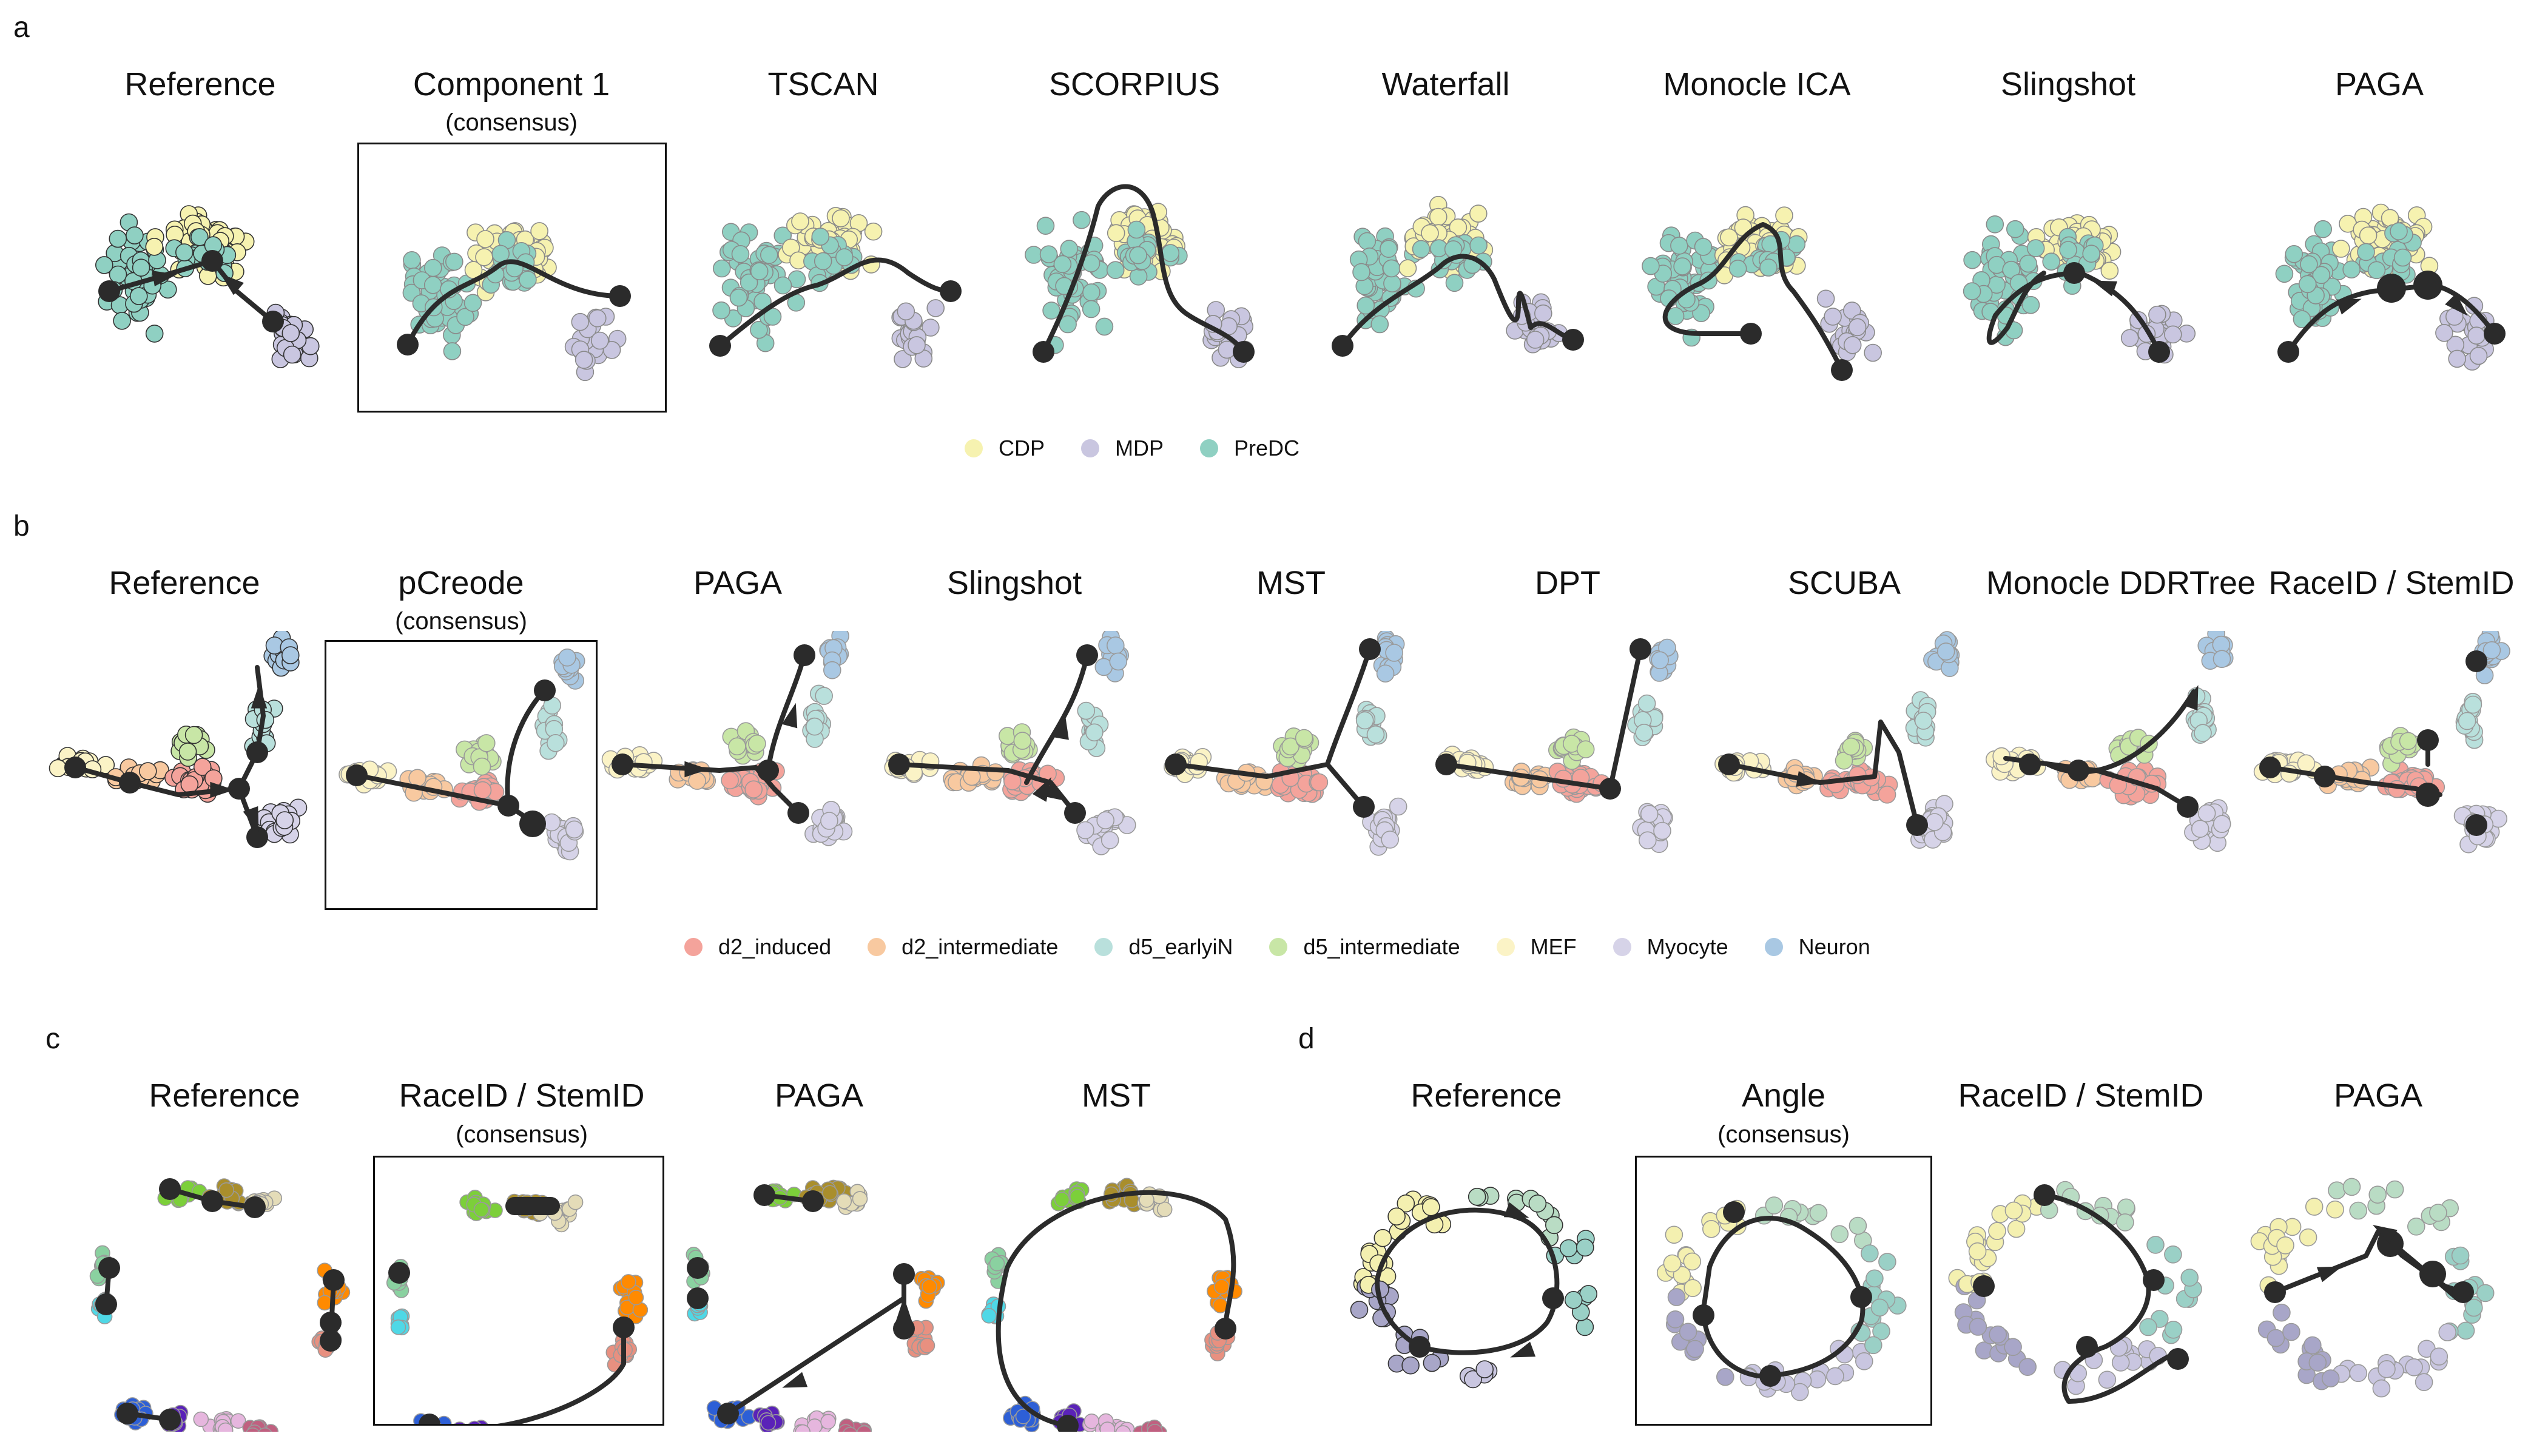  What do you see at coordinates (1267, 448) in the screenshot?
I see `legend-label: PreDC` at bounding box center [1267, 448].